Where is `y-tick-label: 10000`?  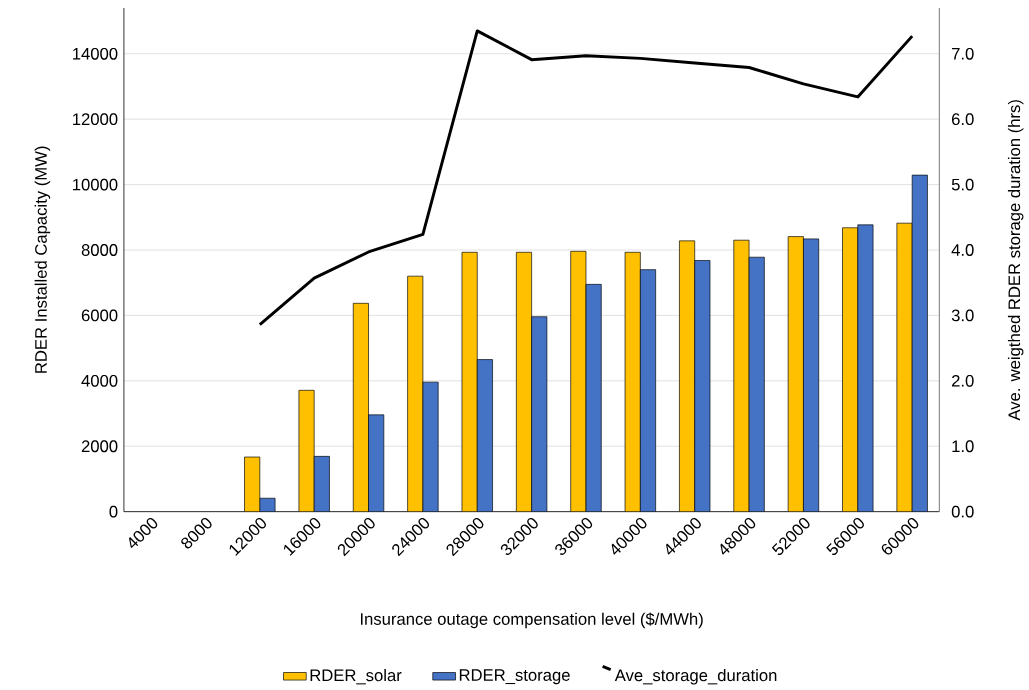
y-tick-label: 10000 is located at coordinates (95, 184).